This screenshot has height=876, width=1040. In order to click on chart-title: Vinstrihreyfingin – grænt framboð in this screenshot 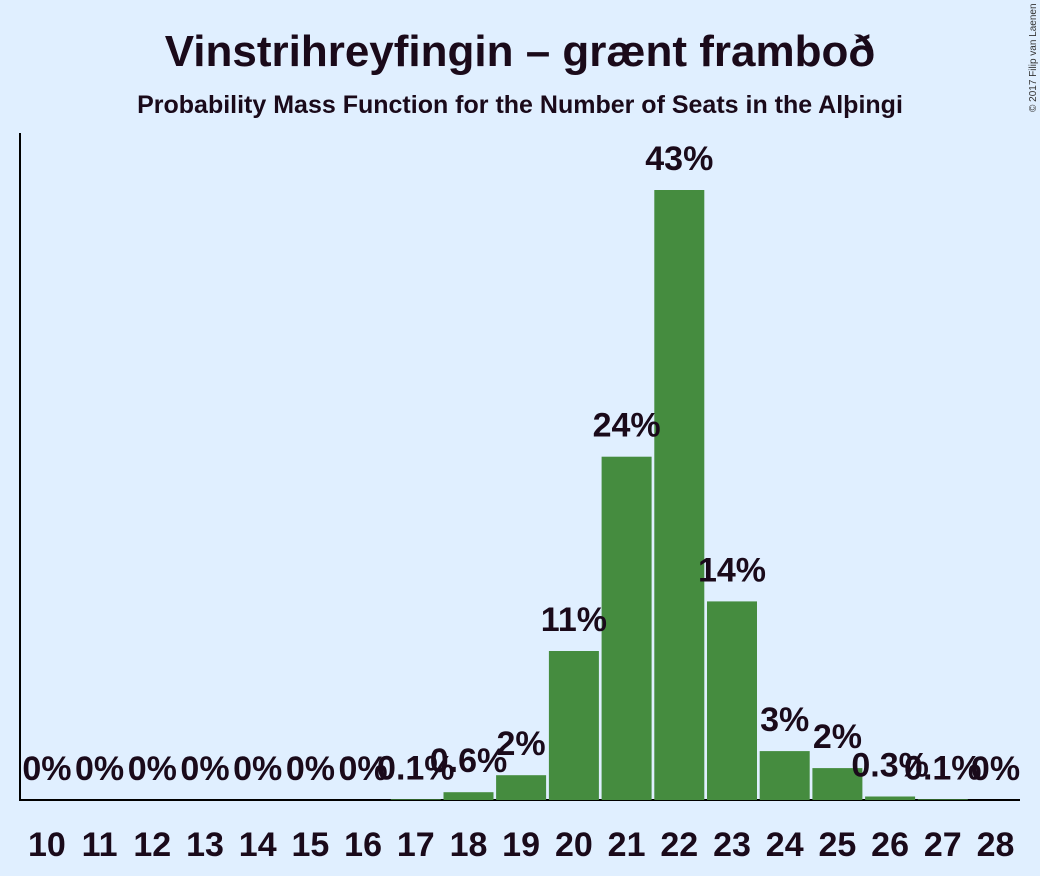, I will do `click(520, 51)`.